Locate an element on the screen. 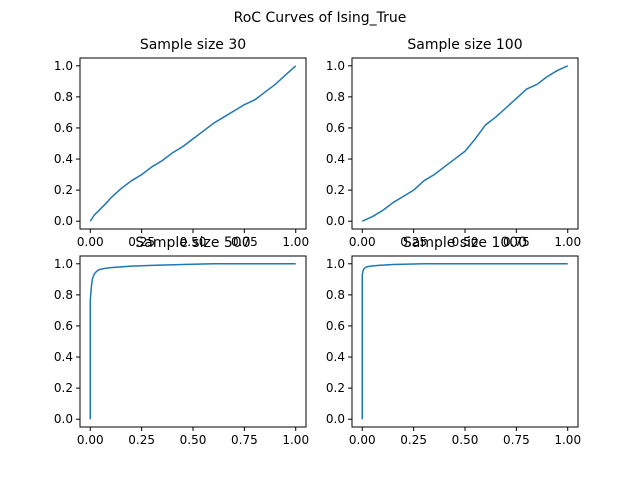 This screenshot has width=640, height=480. subplot-title: Sample size 100 is located at coordinates (464, 45).